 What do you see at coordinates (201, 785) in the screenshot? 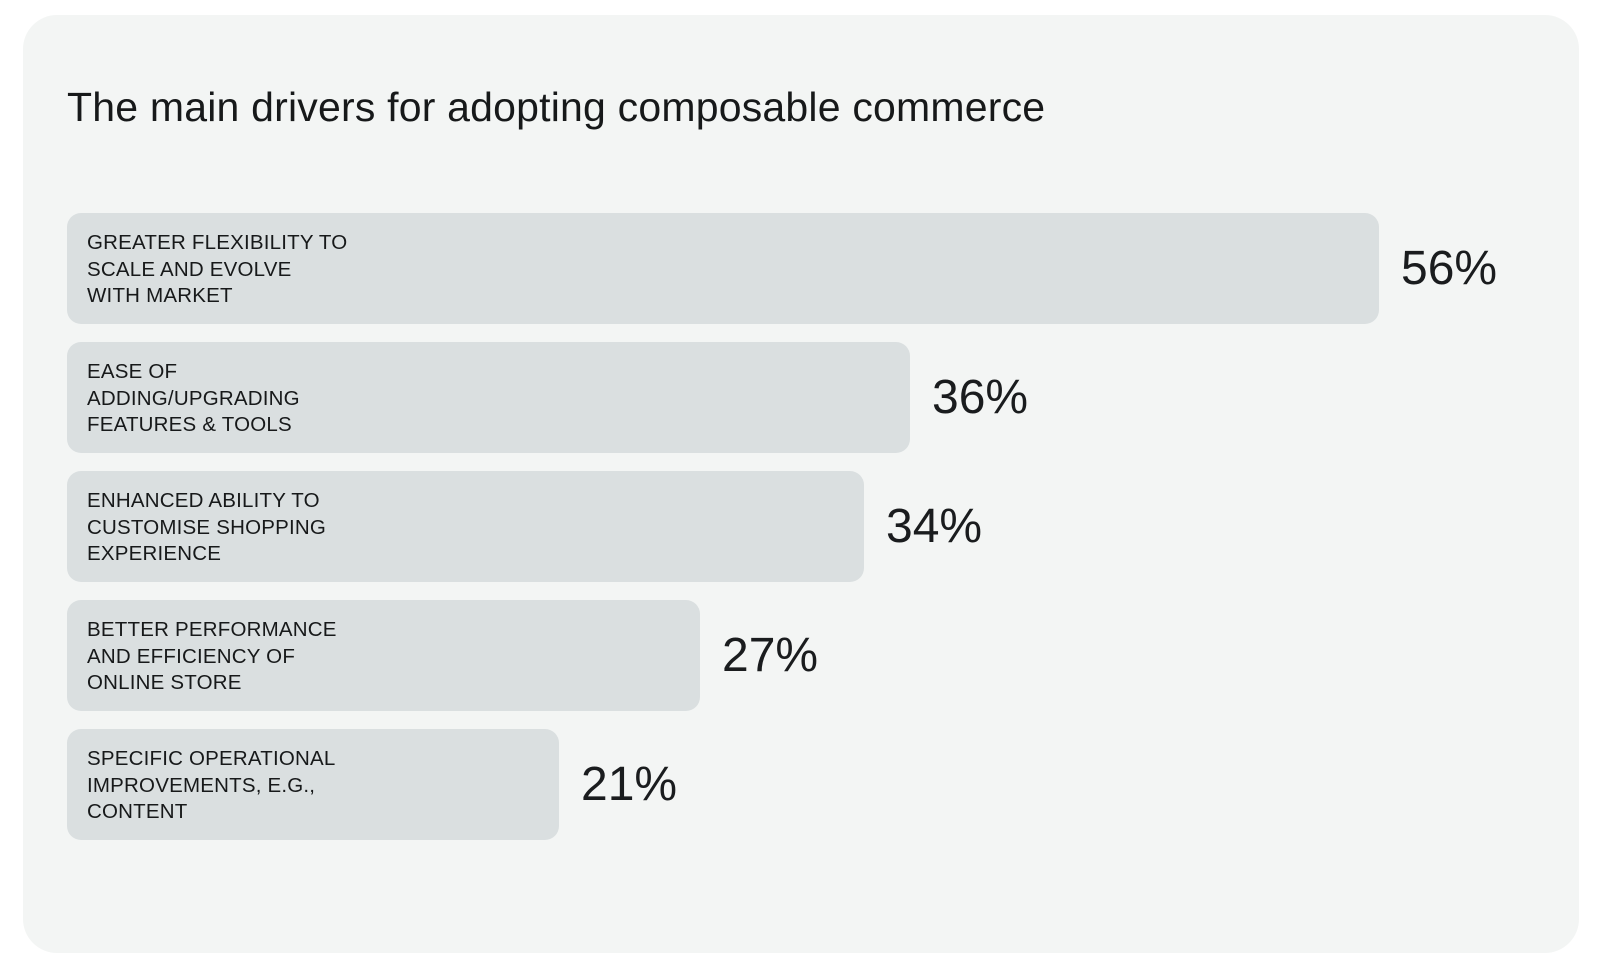
I see `bar-label-line: IMPROVEMENTS, E.G.,` at bounding box center [201, 785].